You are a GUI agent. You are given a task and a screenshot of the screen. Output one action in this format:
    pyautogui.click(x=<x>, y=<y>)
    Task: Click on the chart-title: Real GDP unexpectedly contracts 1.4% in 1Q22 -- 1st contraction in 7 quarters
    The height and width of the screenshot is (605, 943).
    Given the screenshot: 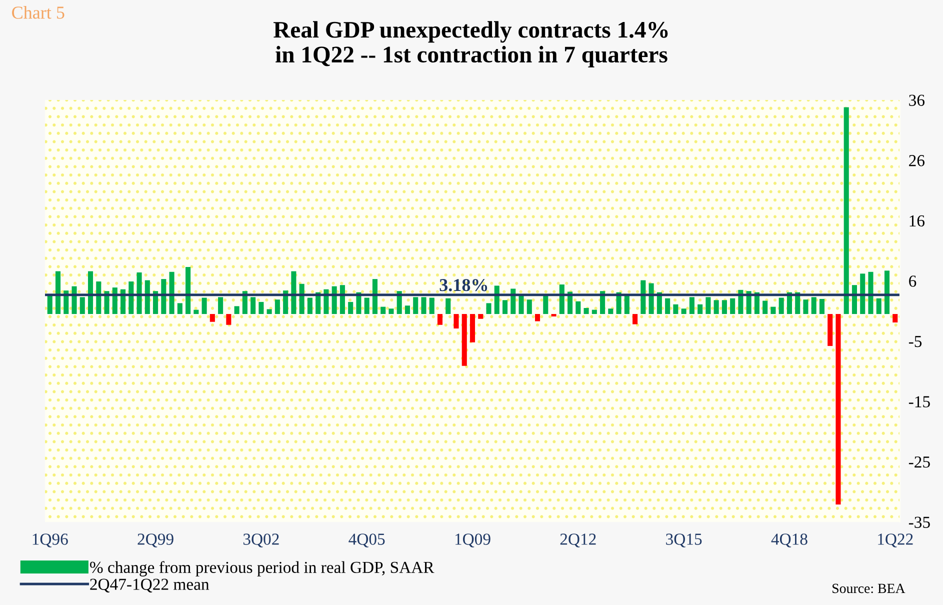 What is the action you would take?
    pyautogui.click(x=471, y=44)
    